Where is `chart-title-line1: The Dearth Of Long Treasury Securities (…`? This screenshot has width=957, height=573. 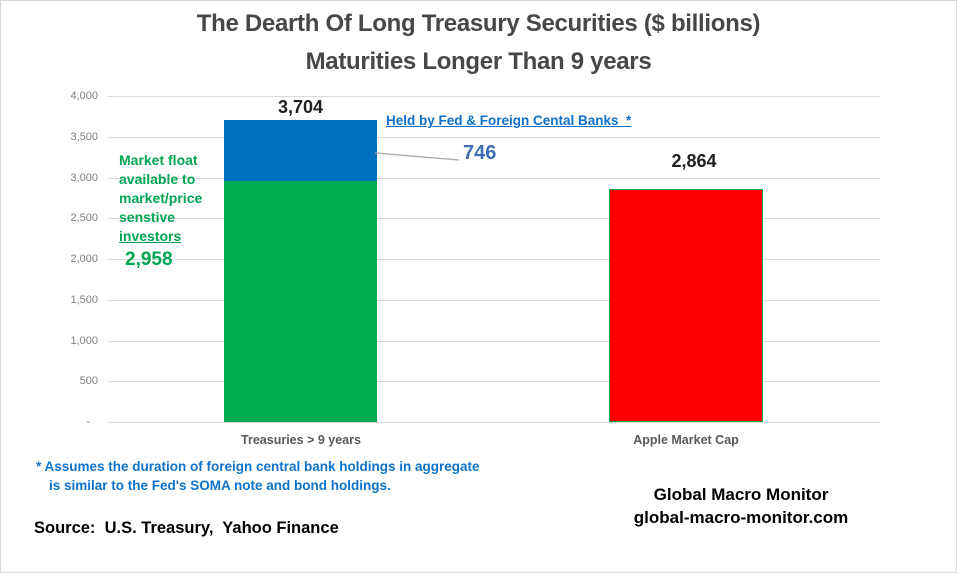 chart-title-line1: The Dearth Of Long Treasury Securities (… is located at coordinates (478, 23).